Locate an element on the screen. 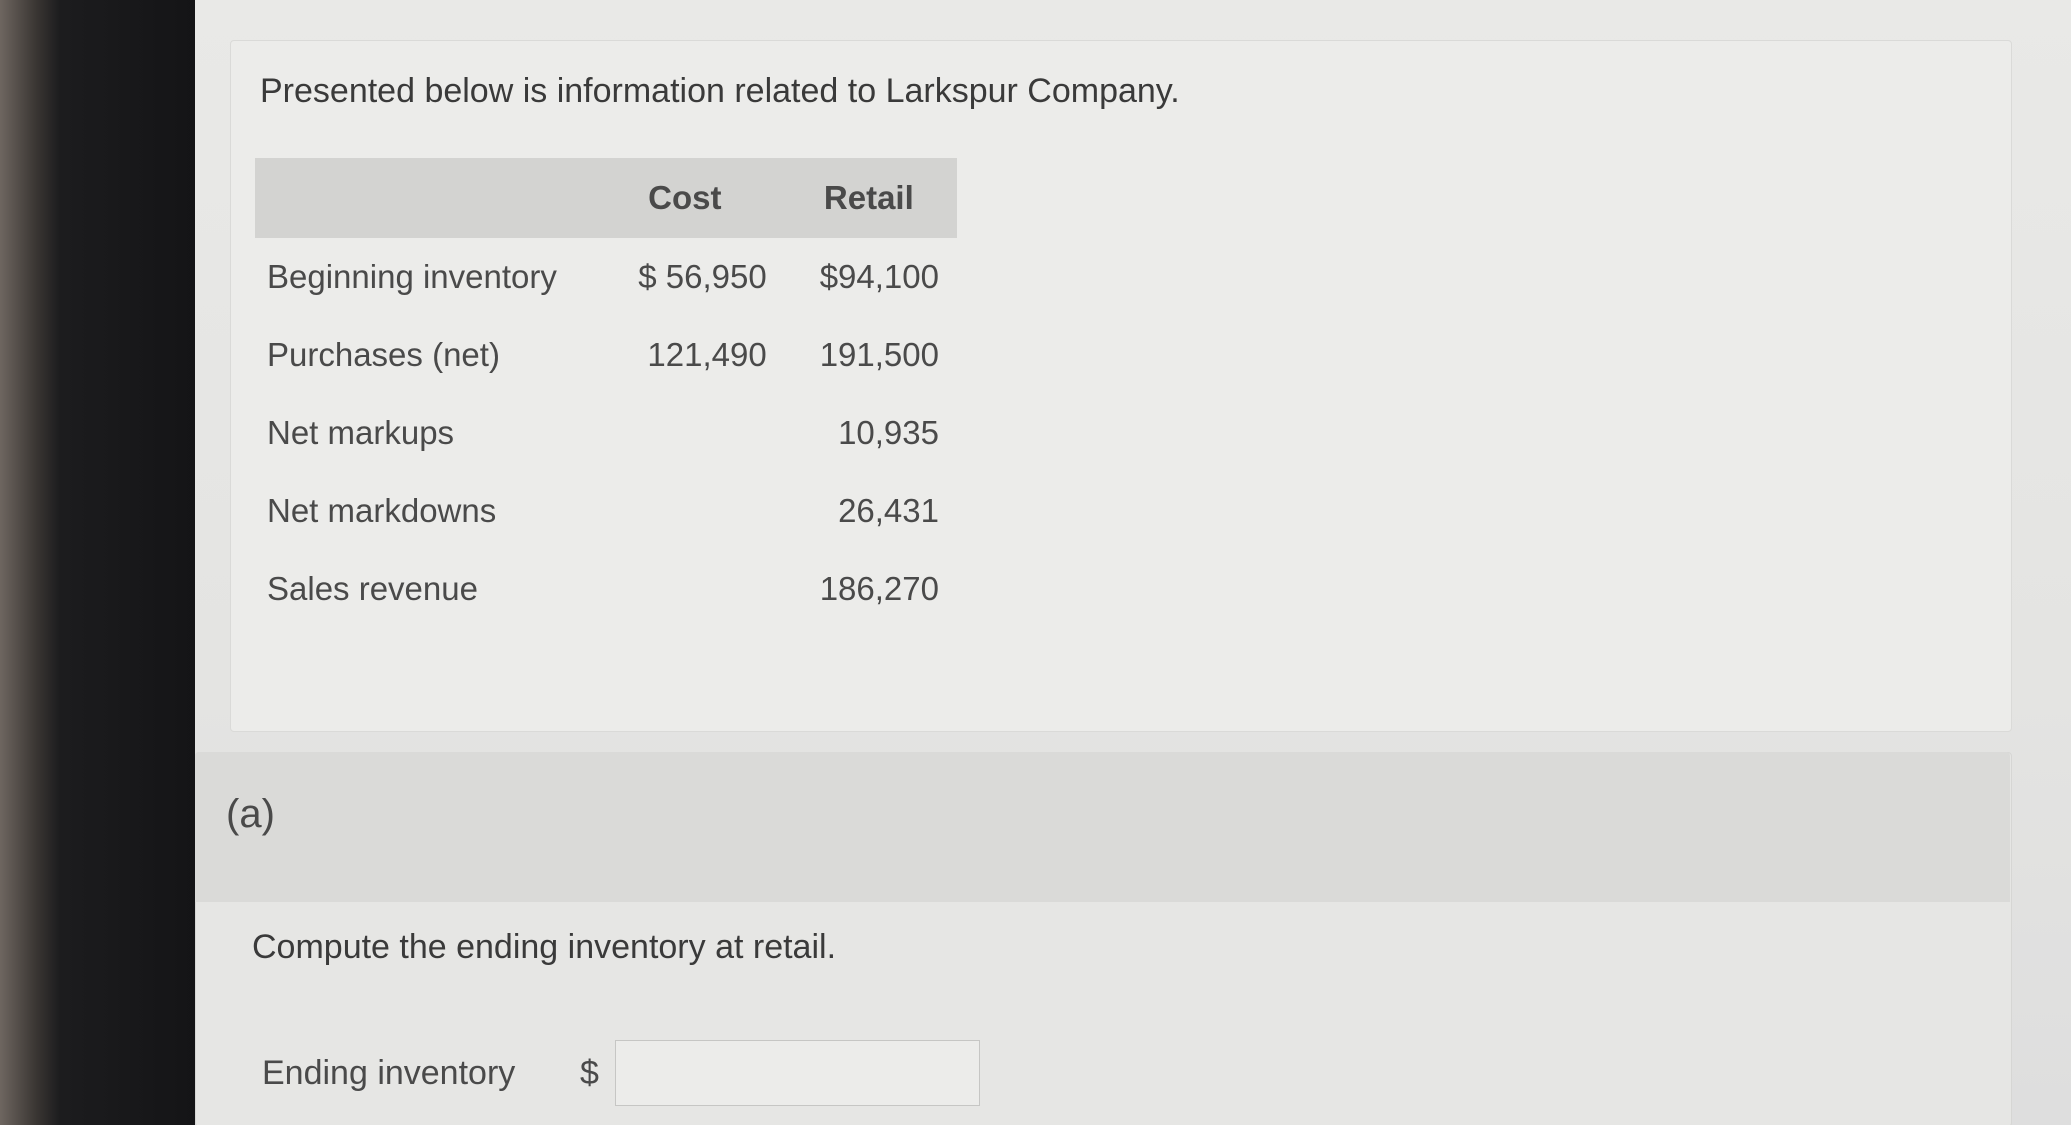 The height and width of the screenshot is (1125, 2071). header-label-column is located at coordinates (422, 198).